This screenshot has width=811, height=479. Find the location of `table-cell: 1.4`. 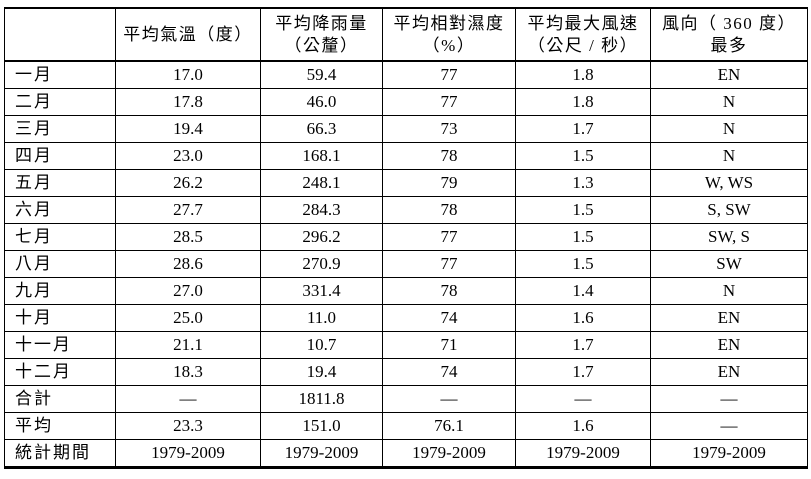

table-cell: 1.4 is located at coordinates (583, 290).